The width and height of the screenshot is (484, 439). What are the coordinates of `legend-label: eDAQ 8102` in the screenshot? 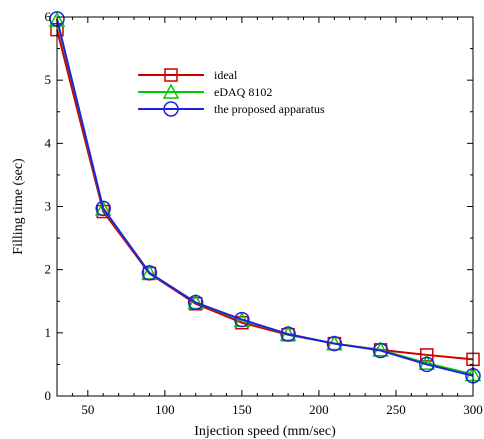 It's located at (243, 92).